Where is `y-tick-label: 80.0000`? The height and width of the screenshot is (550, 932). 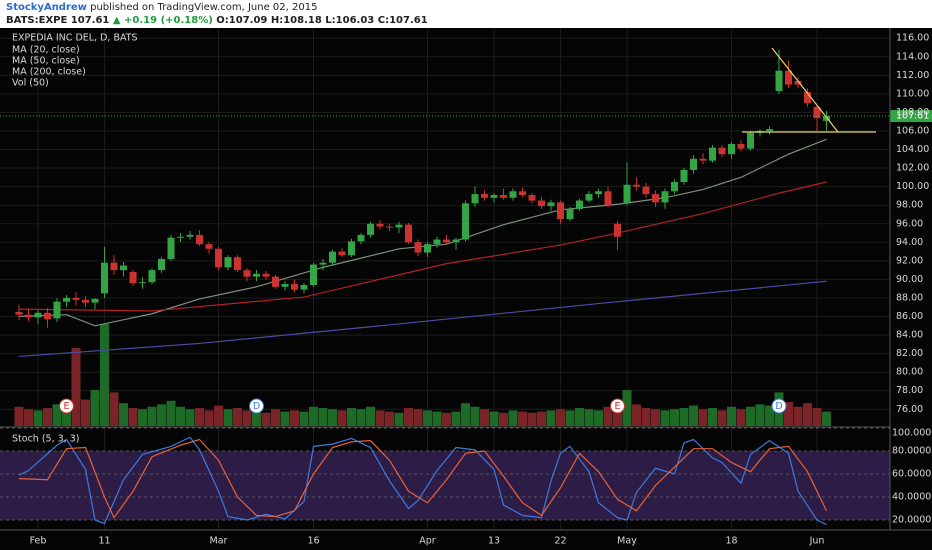
y-tick-label: 80.0000 is located at coordinates (911, 450).